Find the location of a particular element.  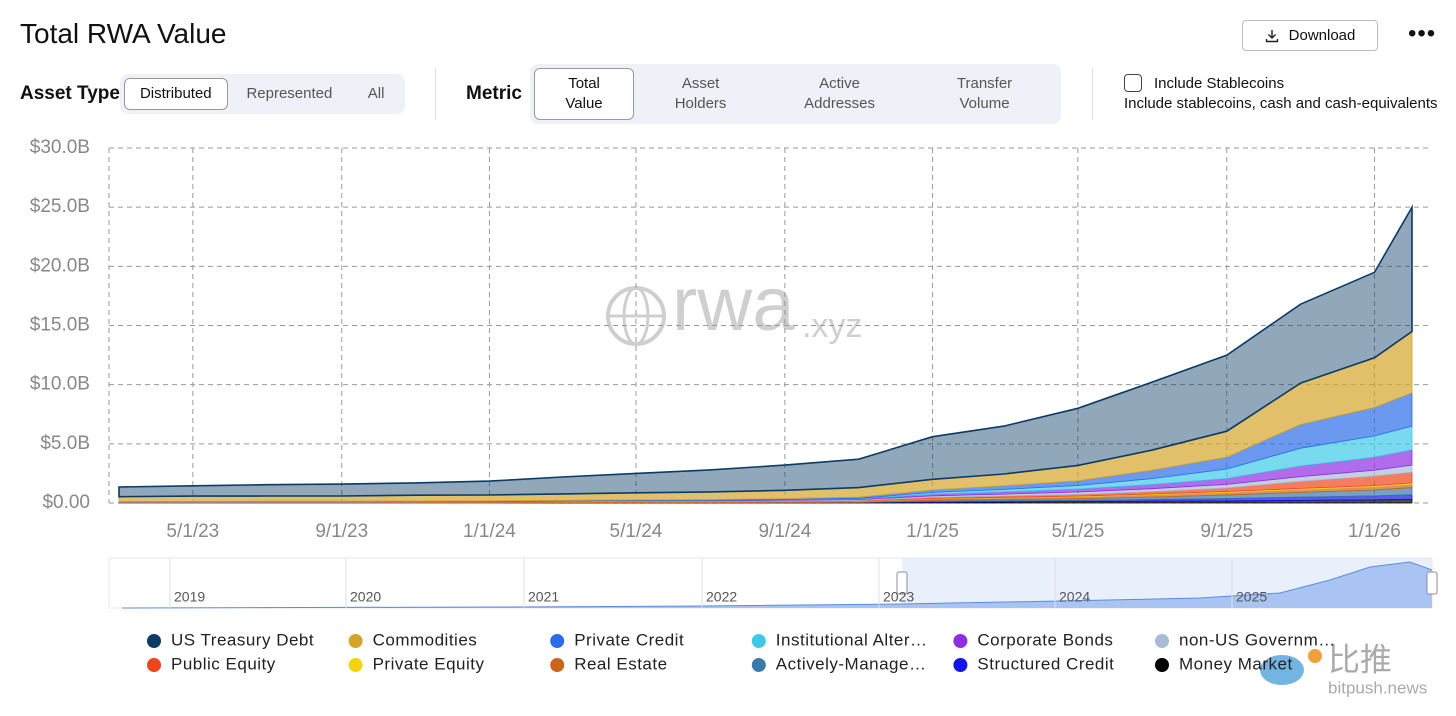

option: Total Value is located at coordinates (584, 94).